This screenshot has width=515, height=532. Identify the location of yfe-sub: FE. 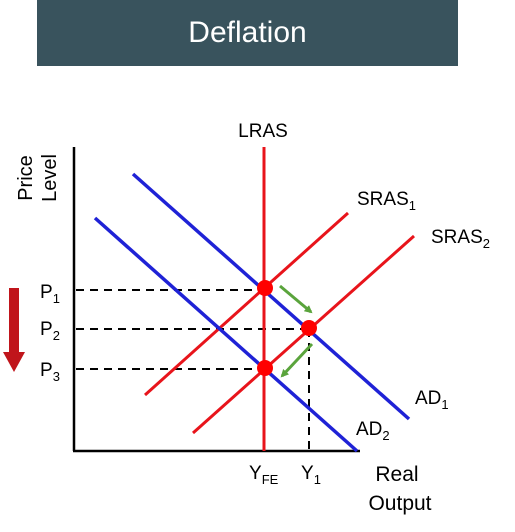
(270, 479).